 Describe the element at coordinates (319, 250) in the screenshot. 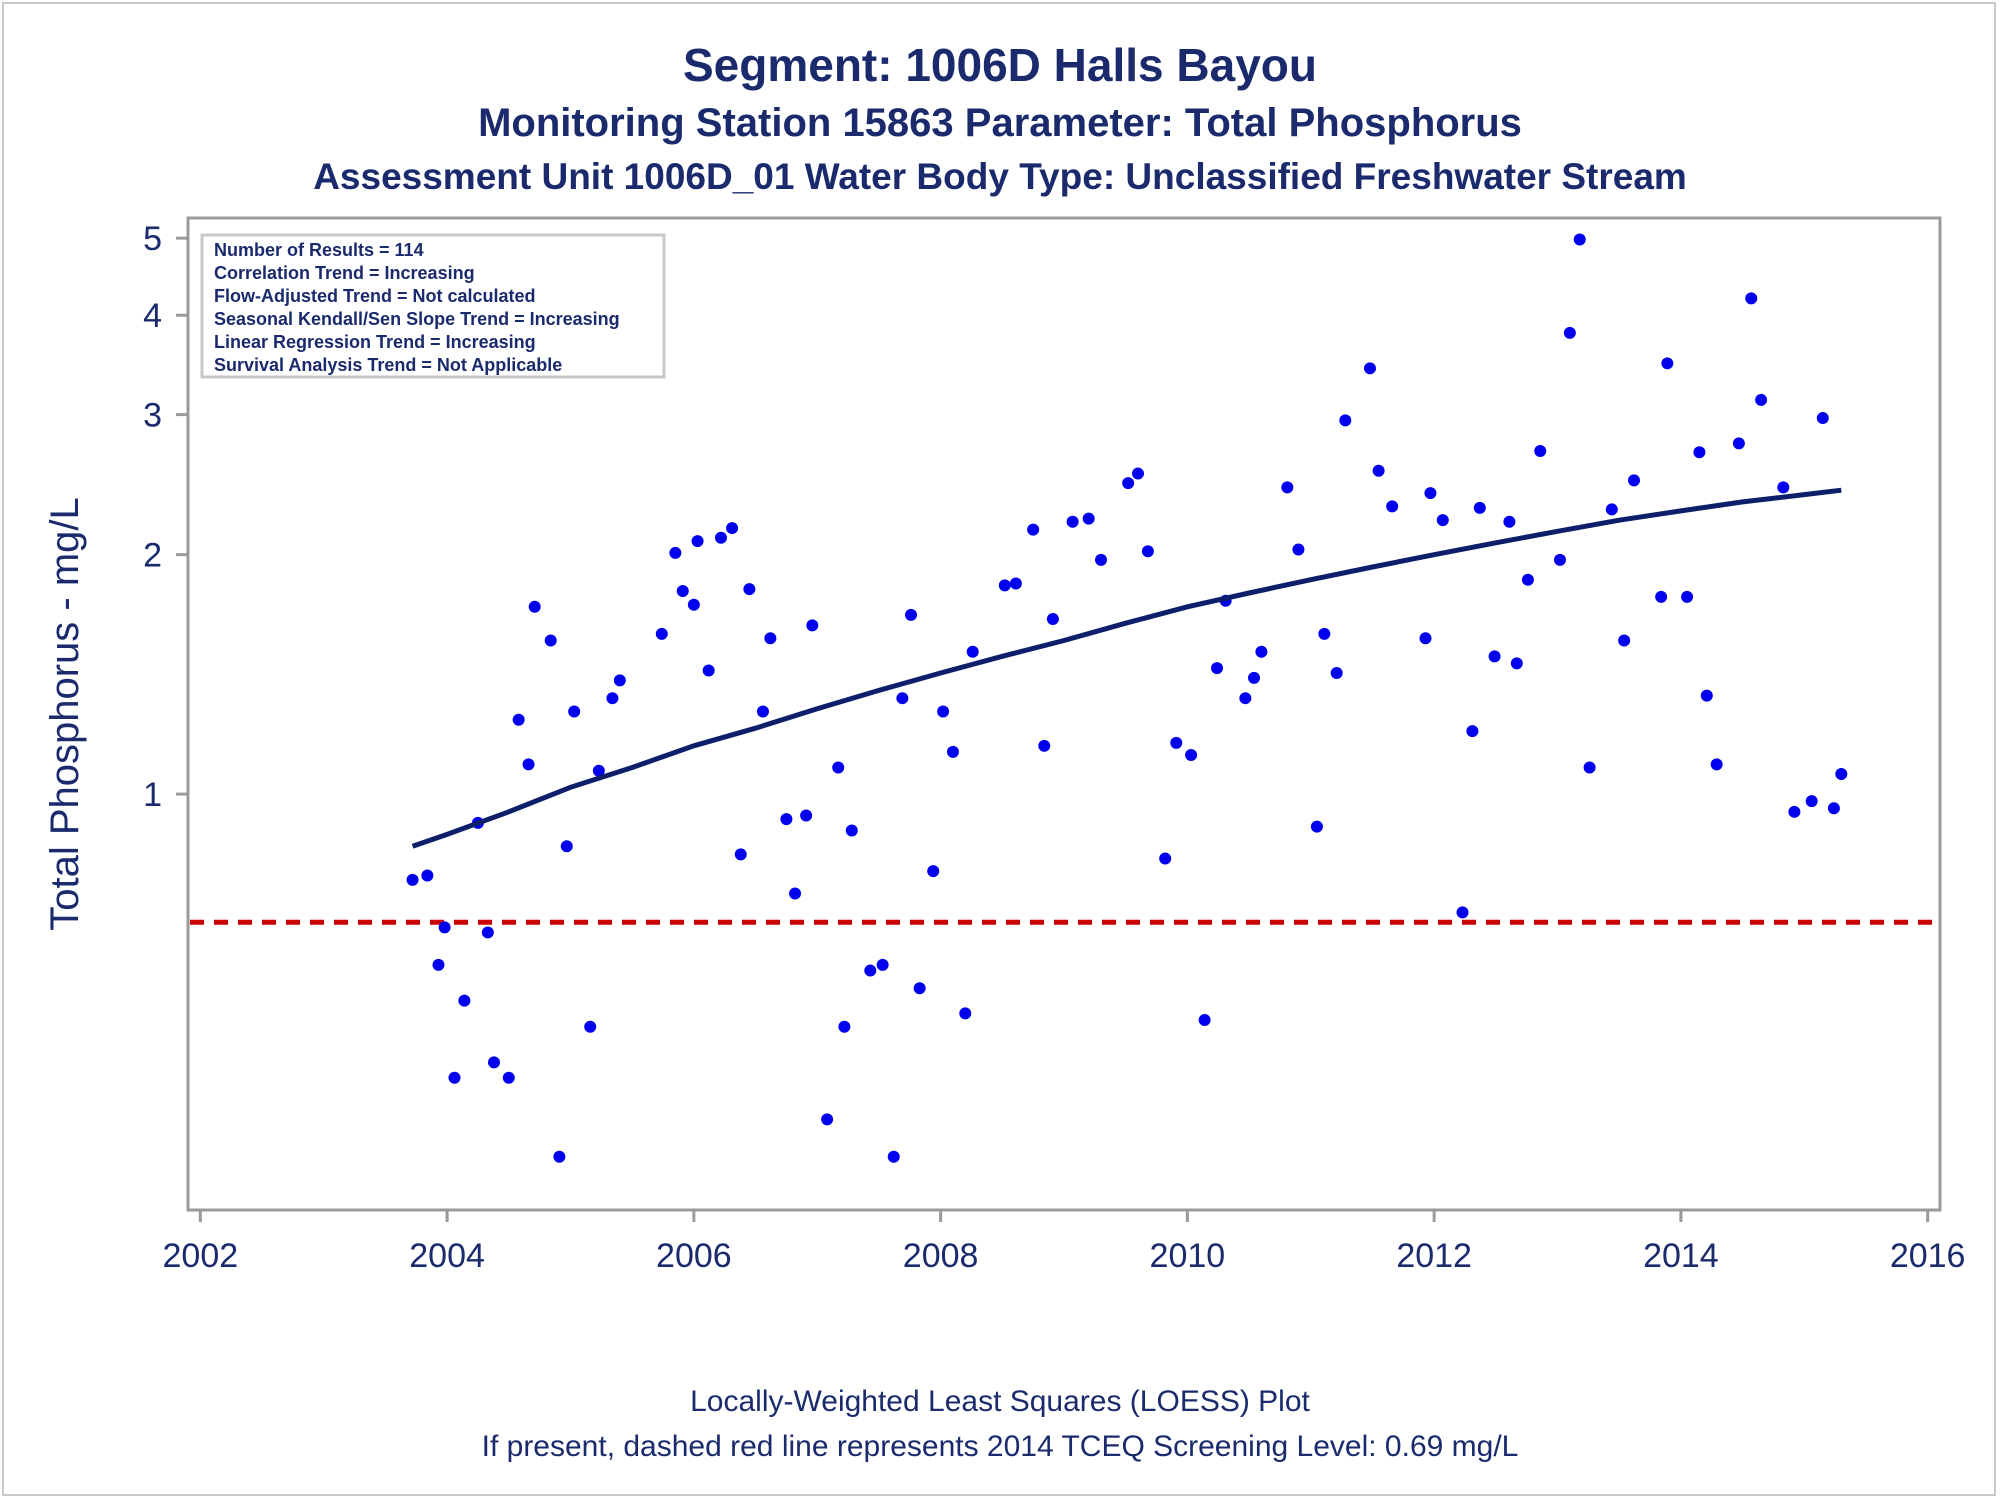

I see `stats-number-of-results: Number of Results = 114` at that location.